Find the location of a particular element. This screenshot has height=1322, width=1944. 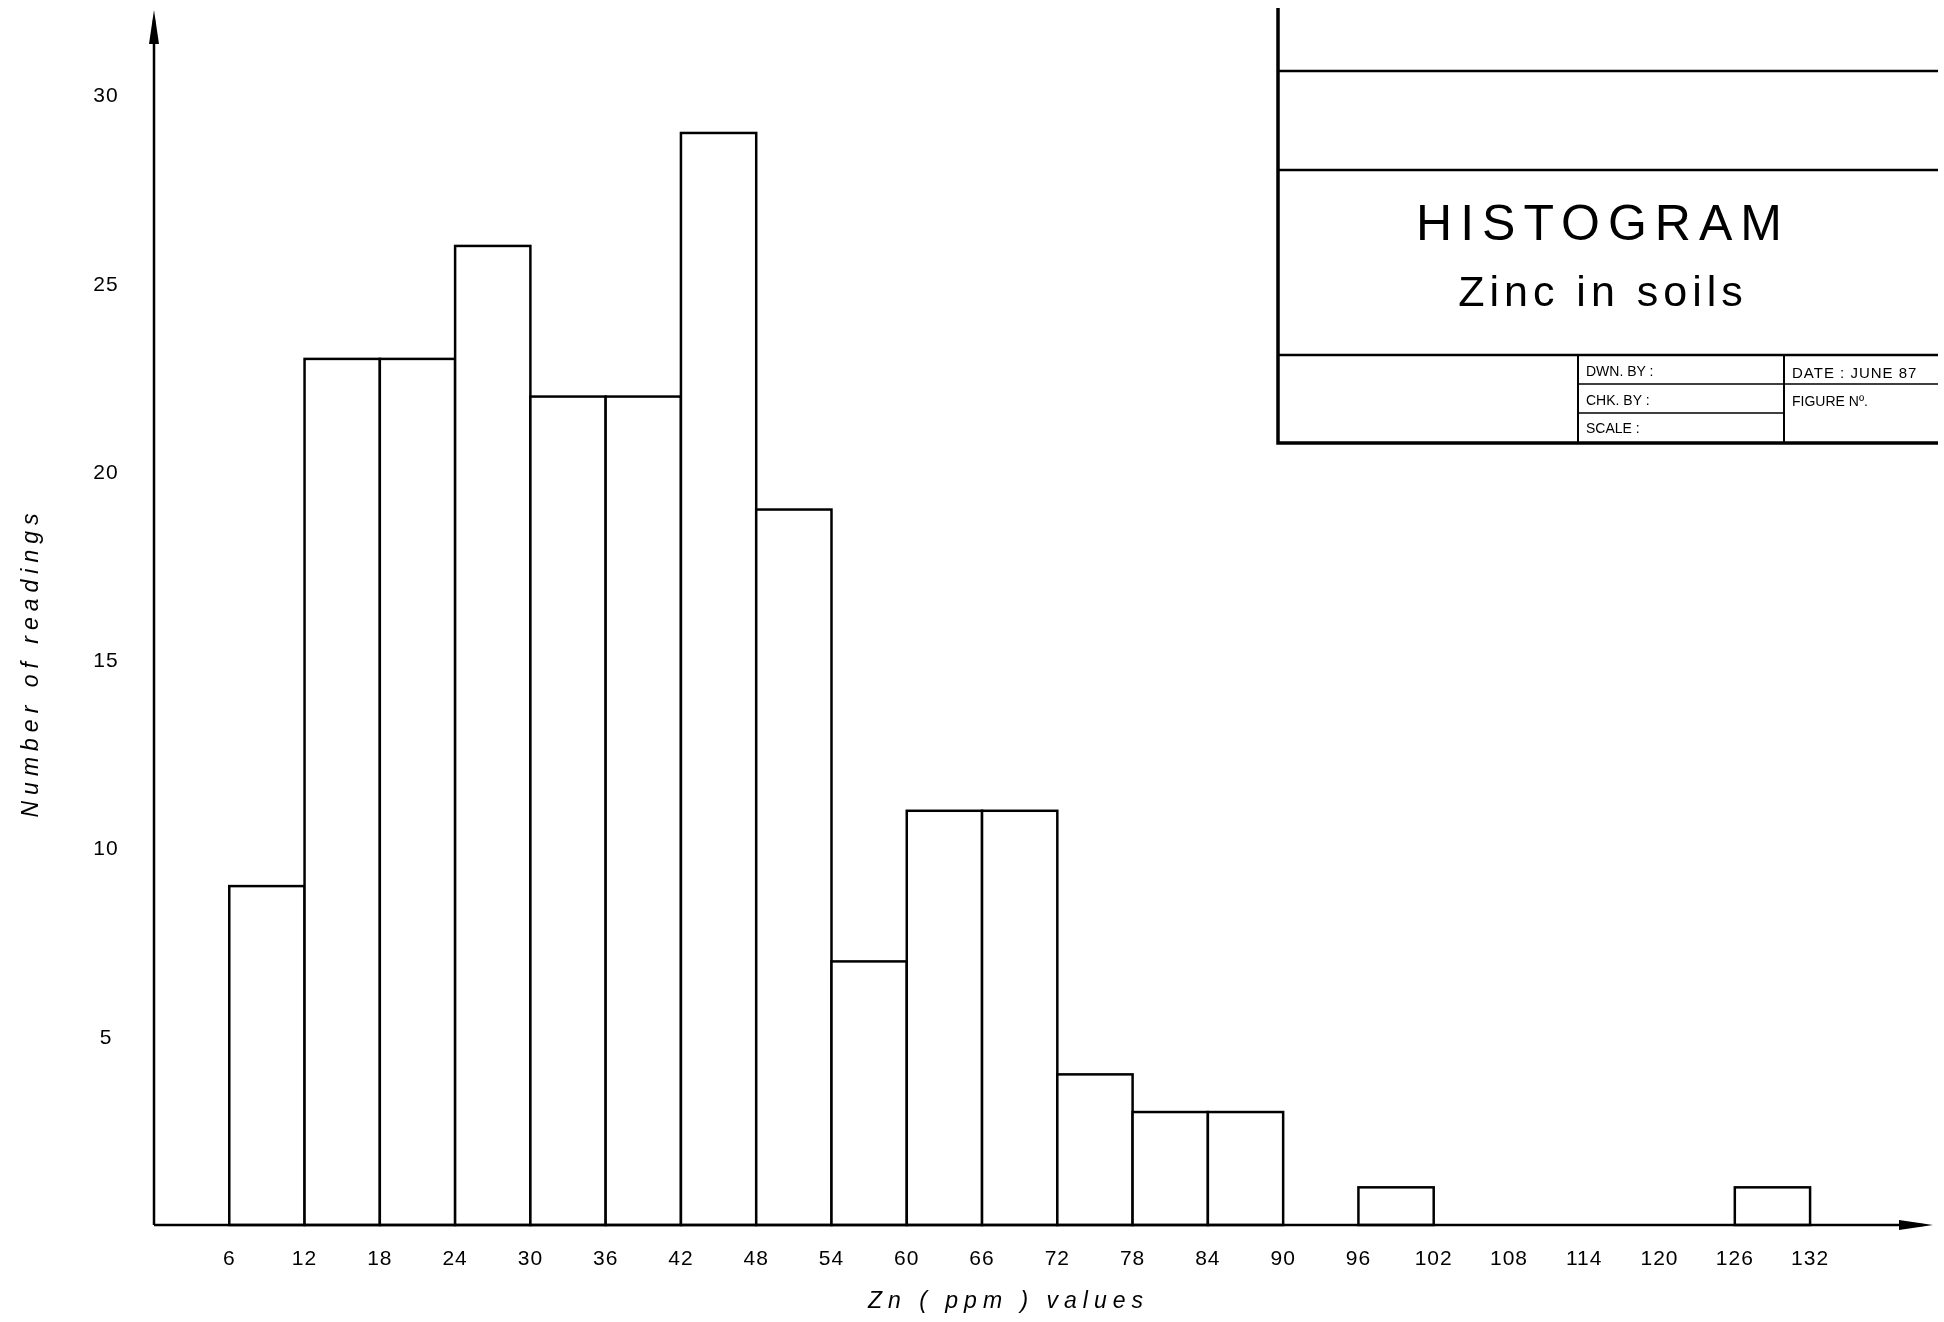

x-tick-label: 108 is located at coordinates (1508, 1257).